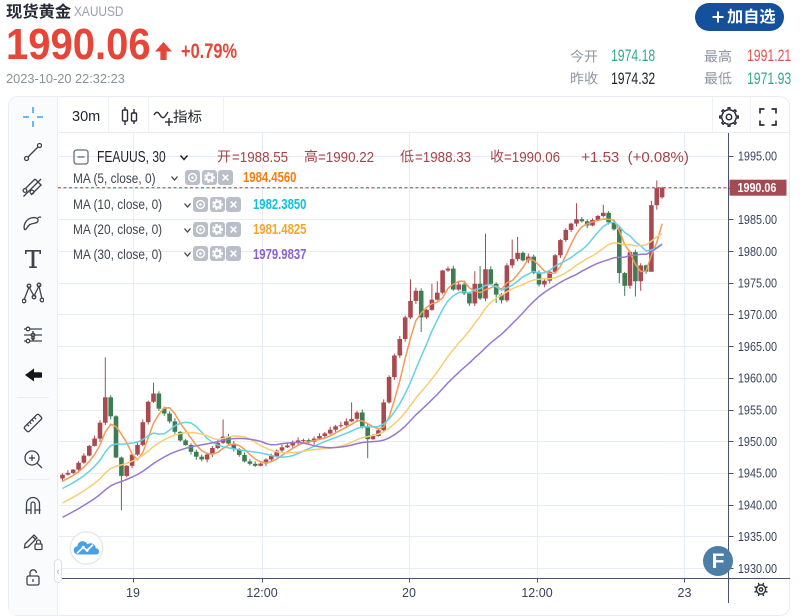  Describe the element at coordinates (757, 284) in the screenshot. I see `svg-text: 1975.00` at that location.